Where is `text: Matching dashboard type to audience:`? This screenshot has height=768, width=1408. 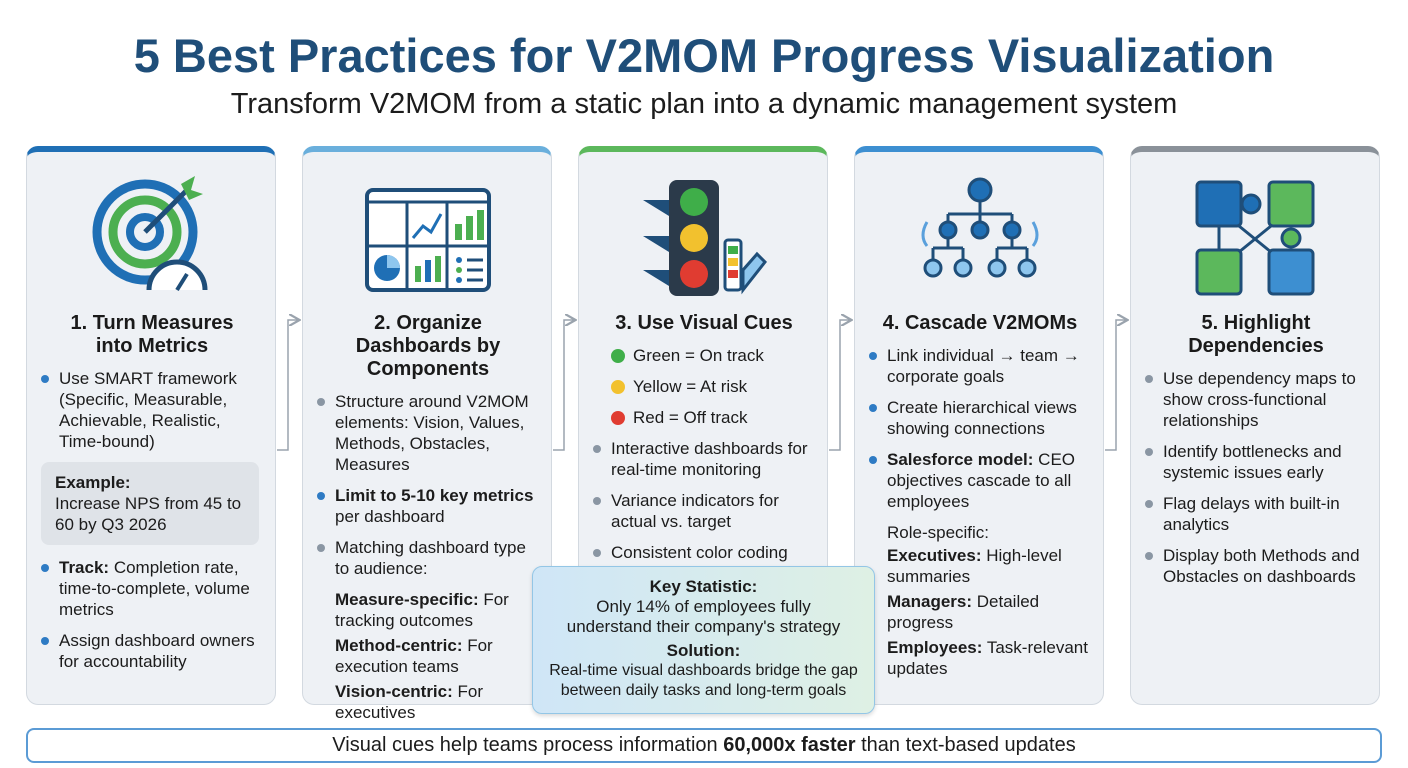
text: Matching dashboard type to audience: is located at coordinates (430, 558).